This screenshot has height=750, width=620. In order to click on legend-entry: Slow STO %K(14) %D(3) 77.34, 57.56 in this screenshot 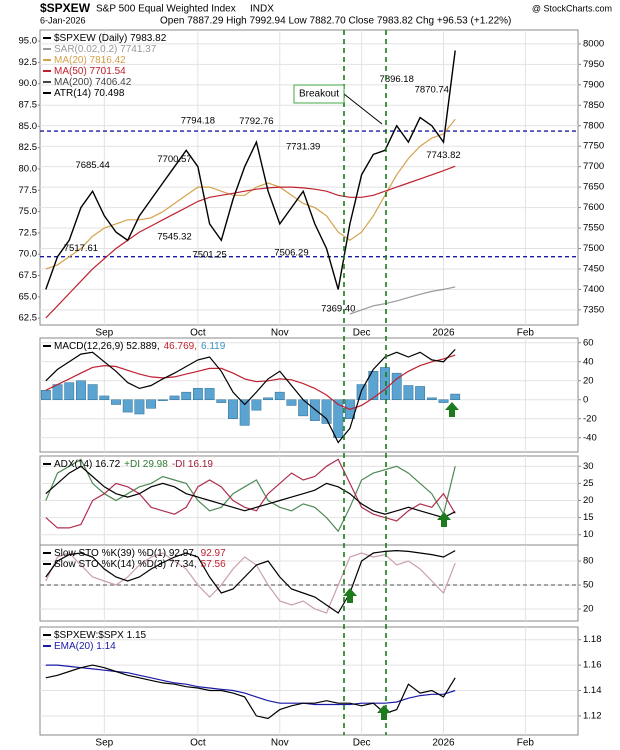, I will do `click(140, 564)`.